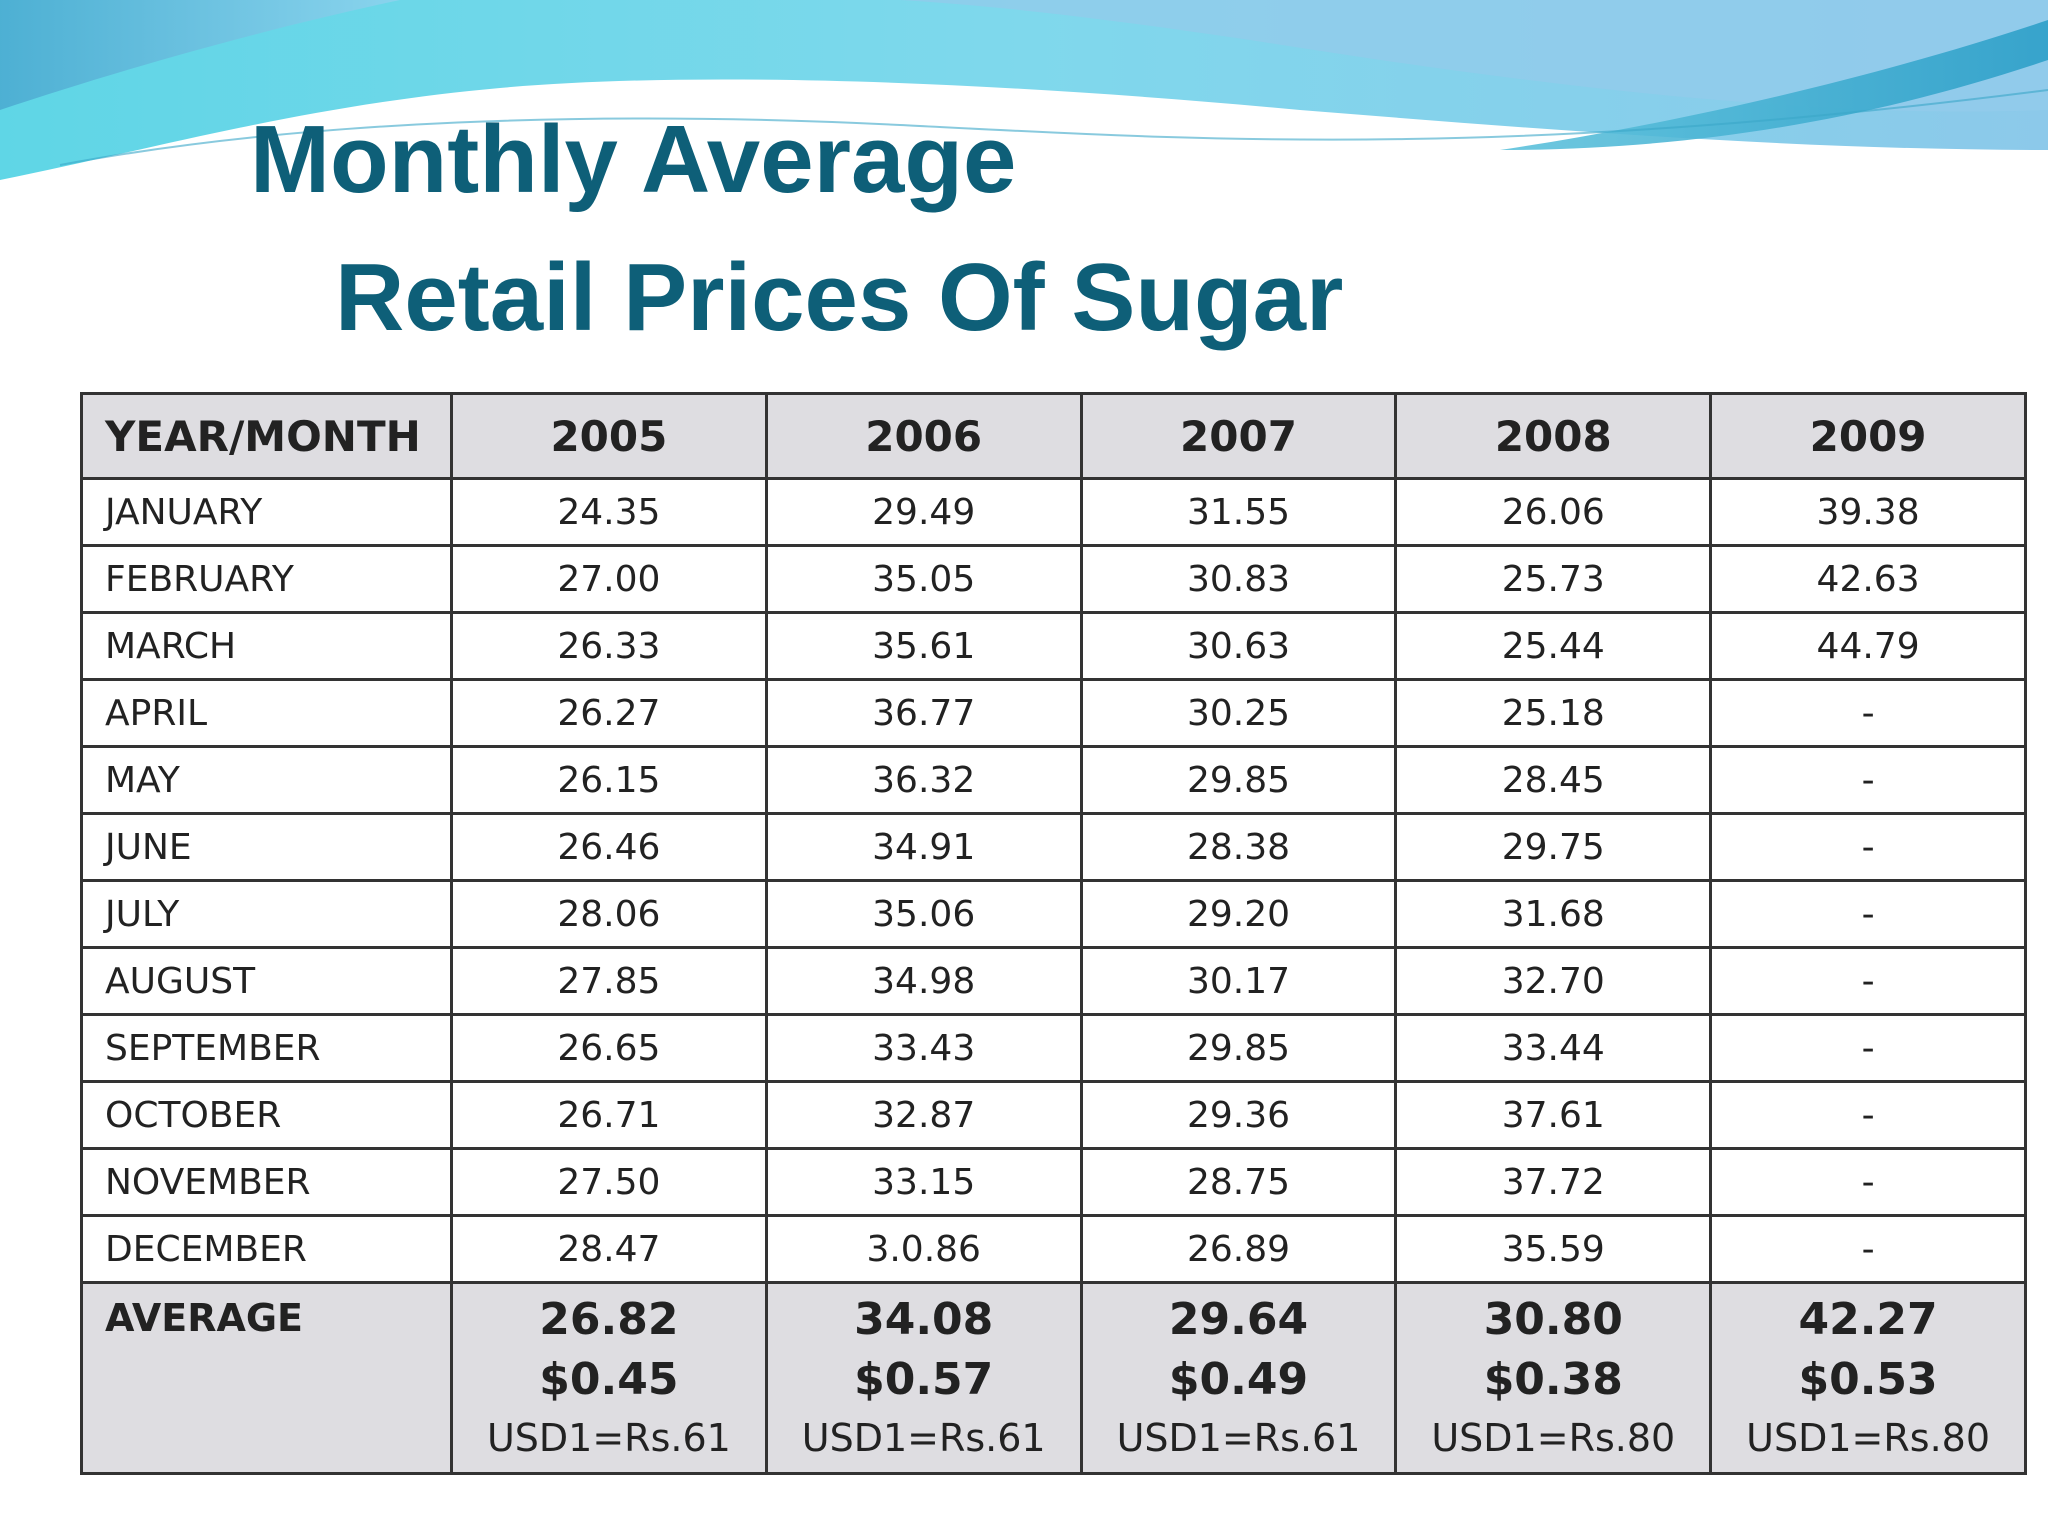 The height and width of the screenshot is (1536, 2048). Describe the element at coordinates (266, 1115) in the screenshot. I see `month-label: OCTOBER` at that location.